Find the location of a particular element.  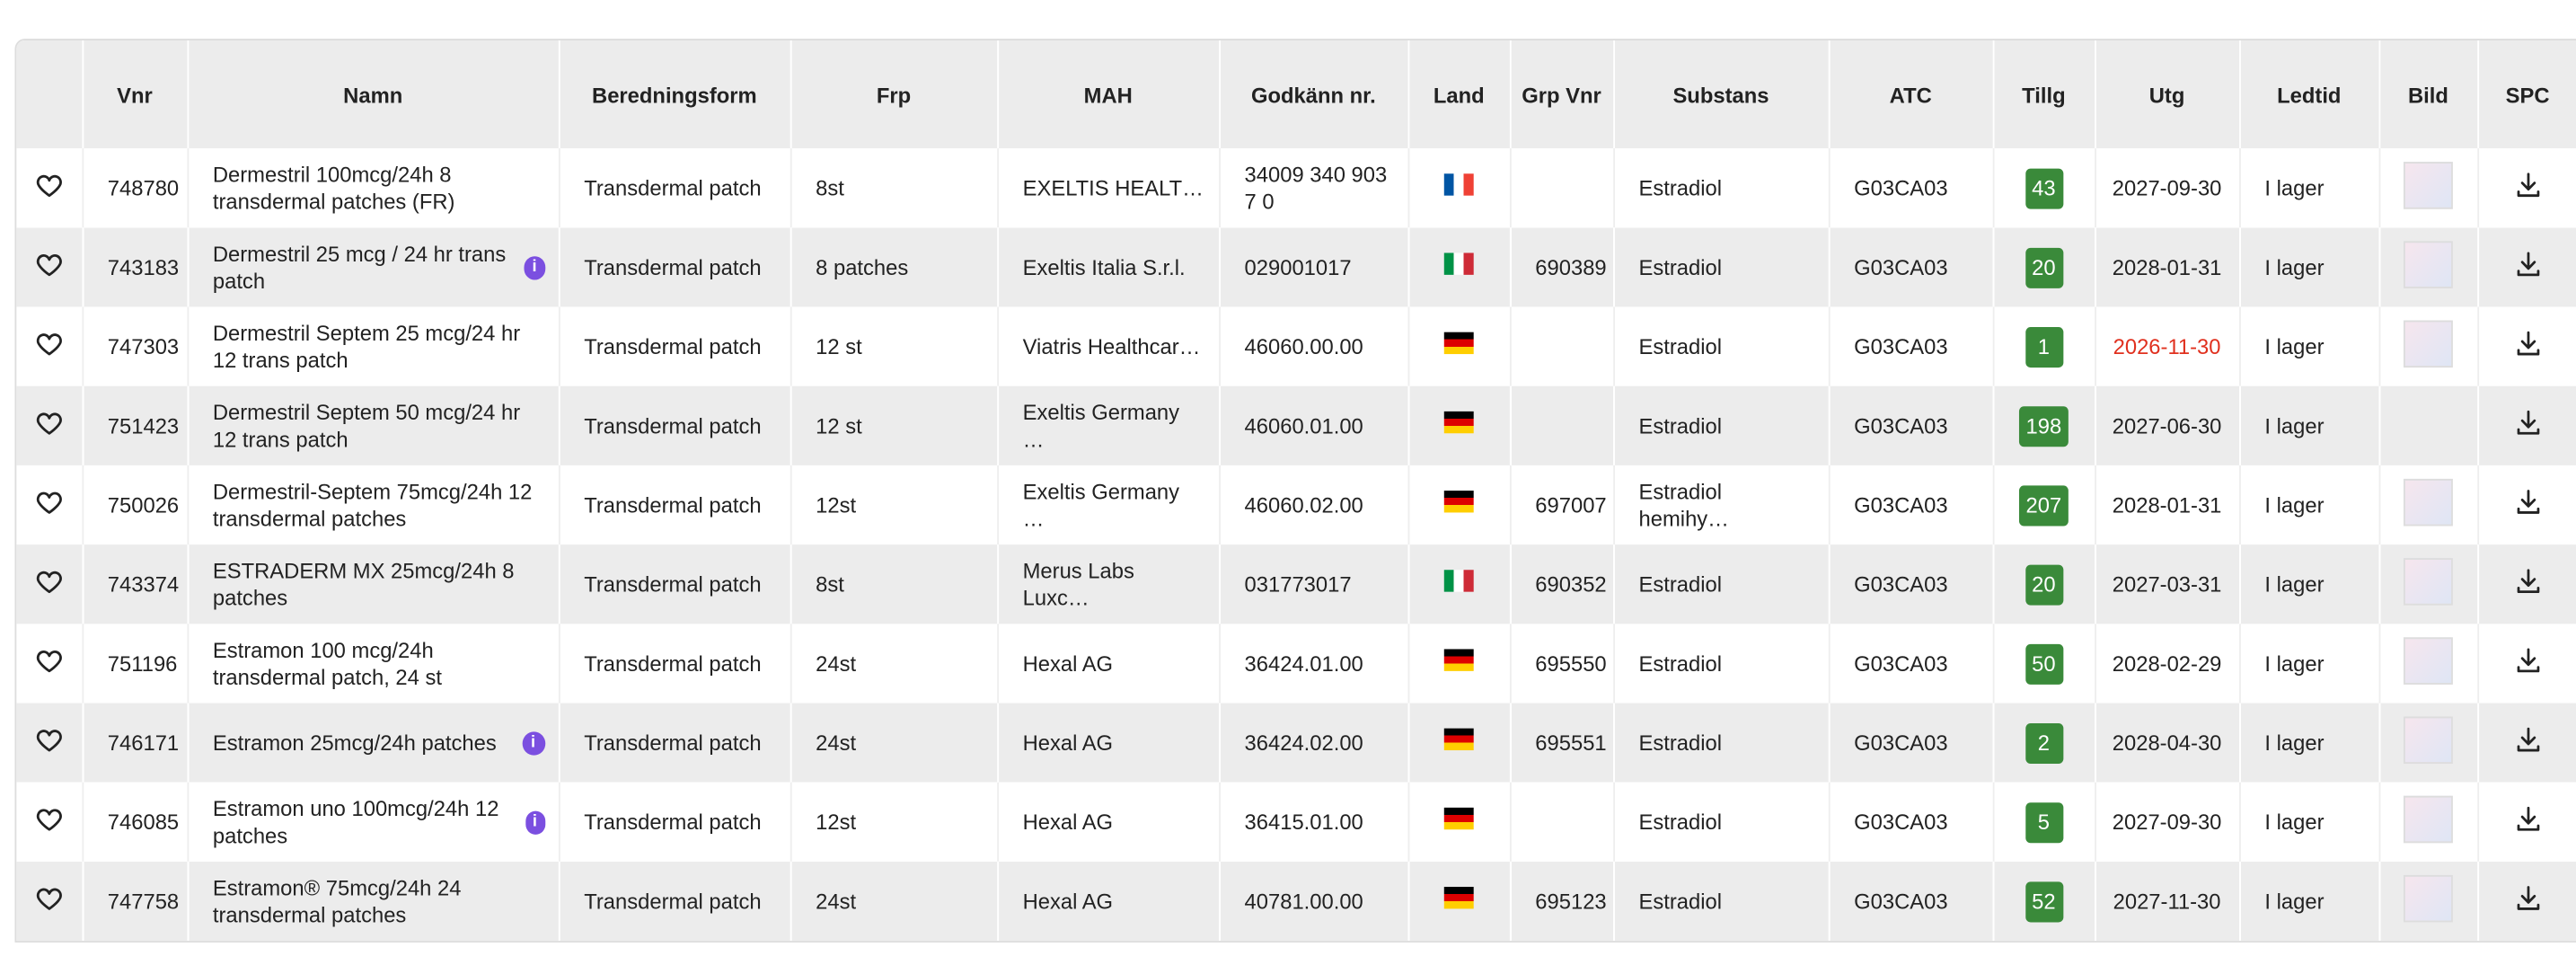

name-wrap: Estramon uno 100mcg/24h 12 patches i is located at coordinates (378, 821).